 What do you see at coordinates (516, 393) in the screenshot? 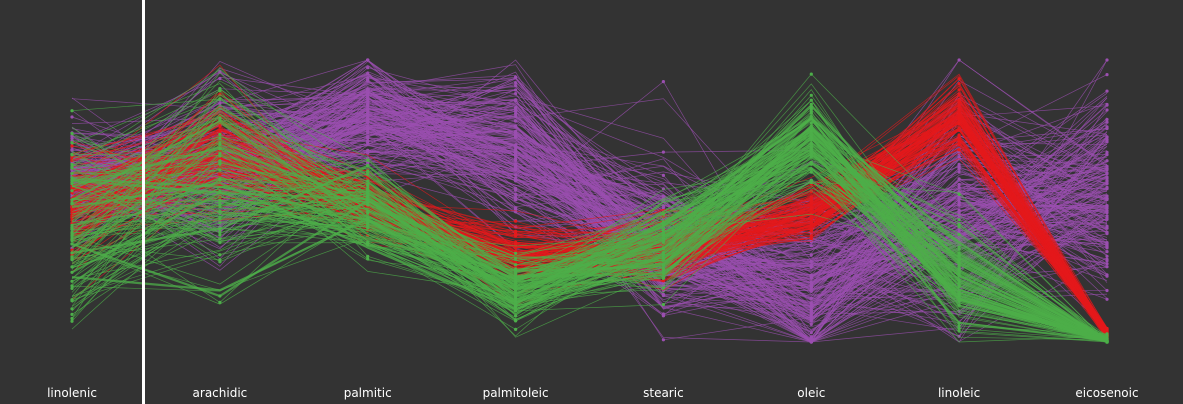
I see `axis-label-palmitoleic: palmitoleic` at bounding box center [516, 393].